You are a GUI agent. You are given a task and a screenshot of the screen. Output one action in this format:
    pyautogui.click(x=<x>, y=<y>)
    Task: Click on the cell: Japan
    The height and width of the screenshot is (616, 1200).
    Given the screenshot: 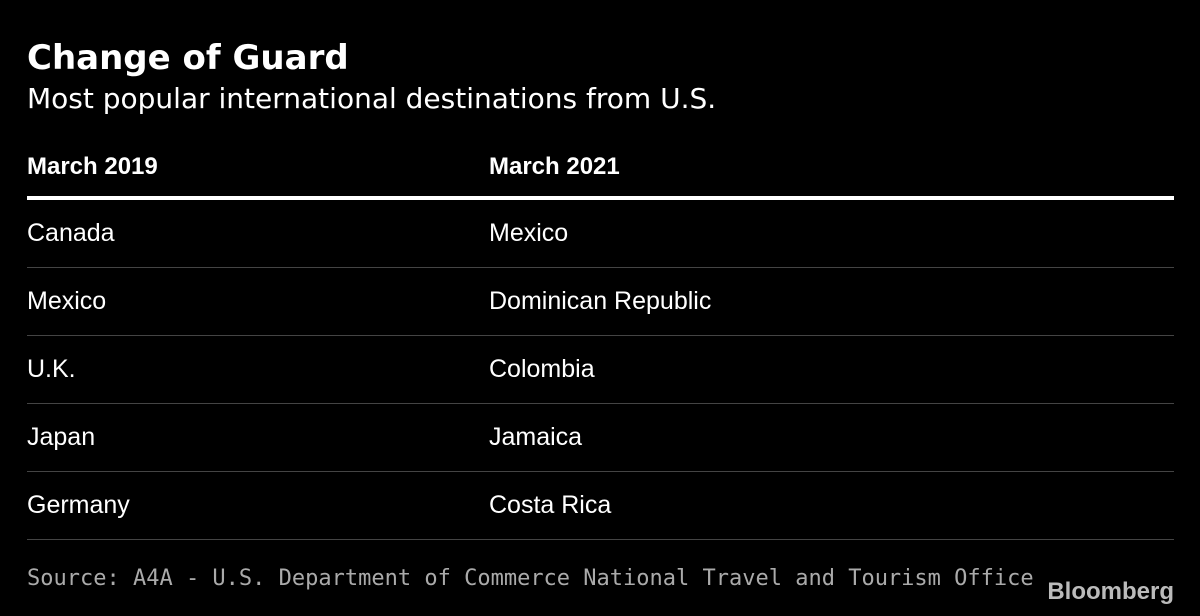 What is the action you would take?
    pyautogui.click(x=258, y=437)
    